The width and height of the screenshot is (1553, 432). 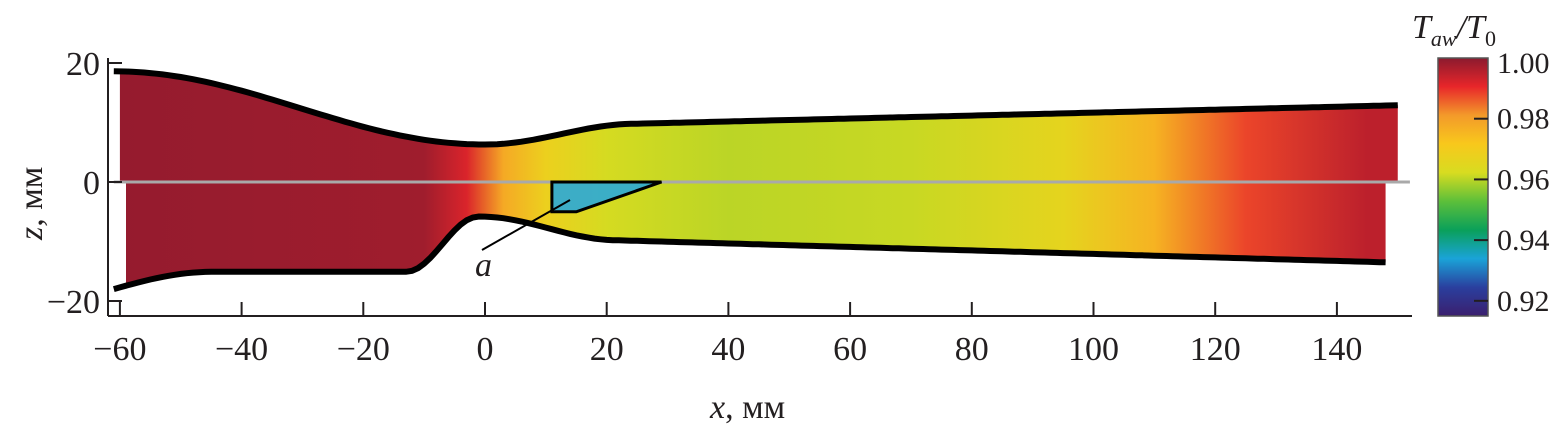 What do you see at coordinates (1454, 30) in the screenshot?
I see `colorbar-title: Taw/T0` at bounding box center [1454, 30].